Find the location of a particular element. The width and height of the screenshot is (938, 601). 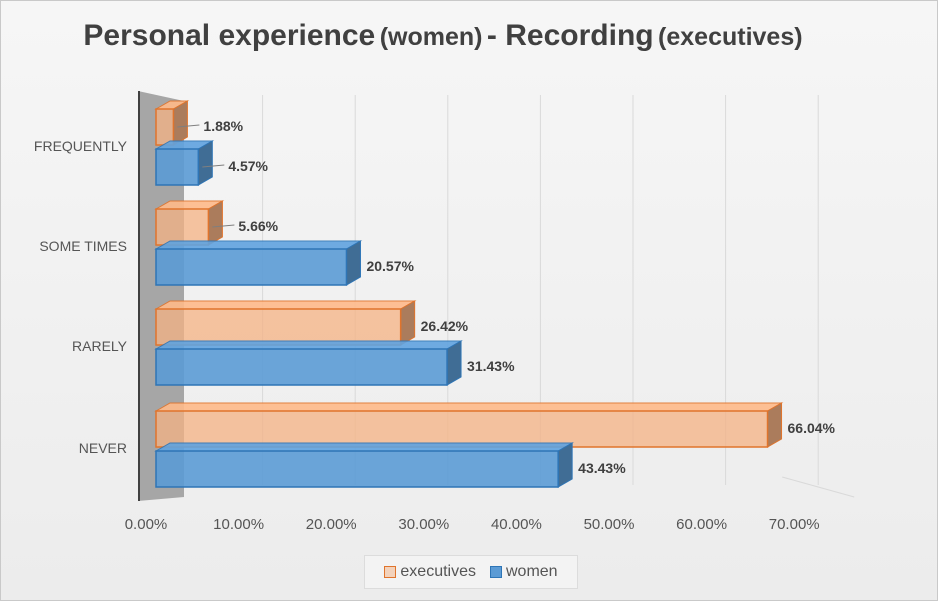

legend: executives women is located at coordinates (471, 572).